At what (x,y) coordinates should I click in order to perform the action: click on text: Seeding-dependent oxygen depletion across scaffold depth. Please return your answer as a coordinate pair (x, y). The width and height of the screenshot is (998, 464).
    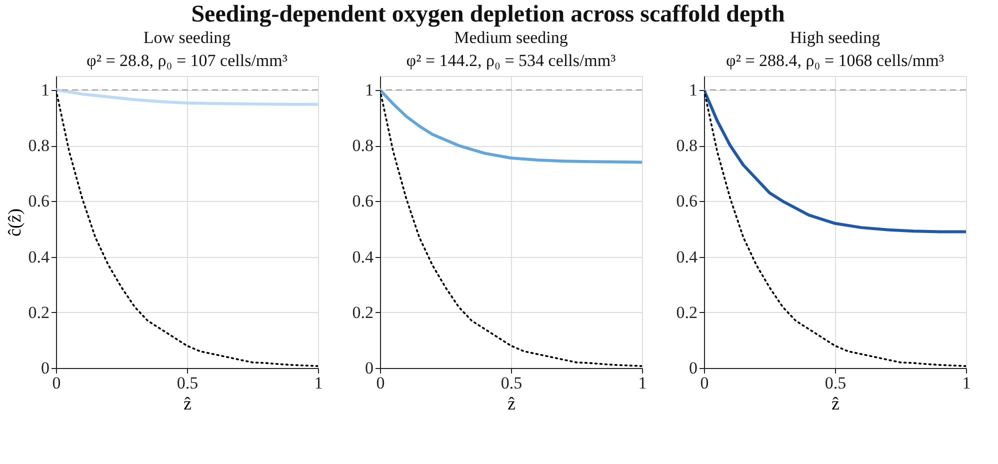
    Looking at the image, I should click on (488, 15).